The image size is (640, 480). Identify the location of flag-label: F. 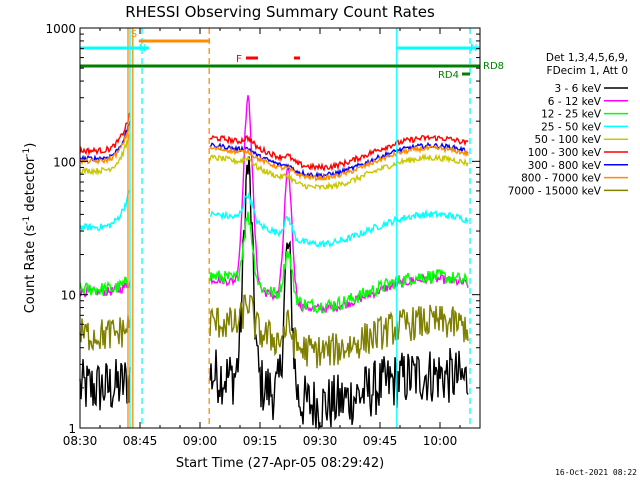
(239, 59).